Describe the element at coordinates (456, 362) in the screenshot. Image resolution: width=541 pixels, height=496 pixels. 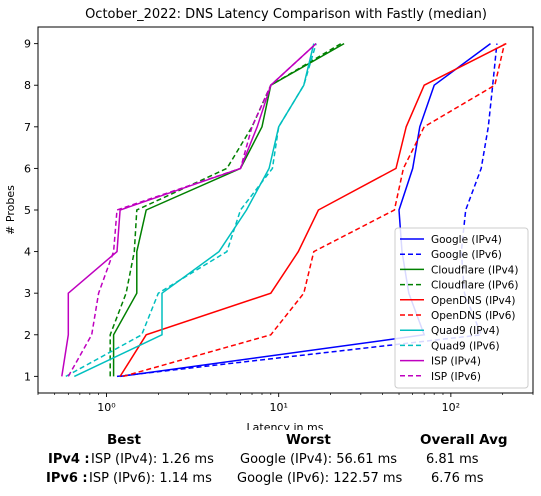
I see `legend-label: ISP (IPv4)` at that location.